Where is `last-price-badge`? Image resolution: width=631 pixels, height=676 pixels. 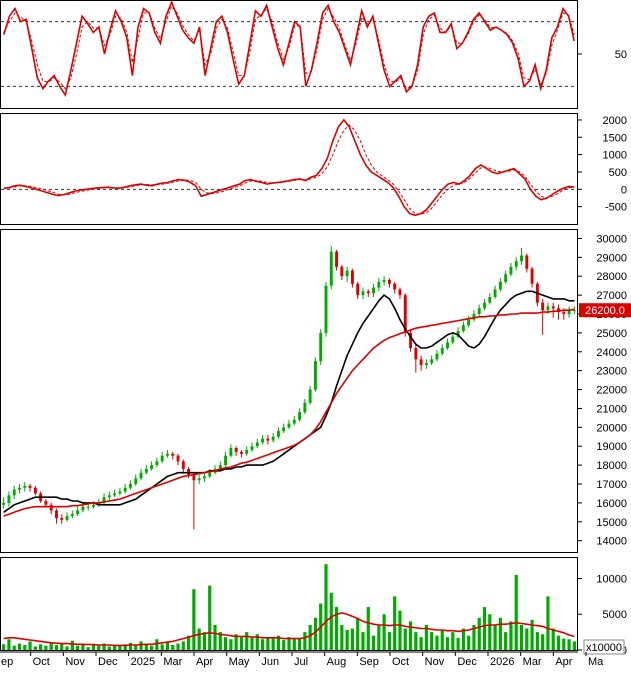 last-price-badge is located at coordinates (605, 310).